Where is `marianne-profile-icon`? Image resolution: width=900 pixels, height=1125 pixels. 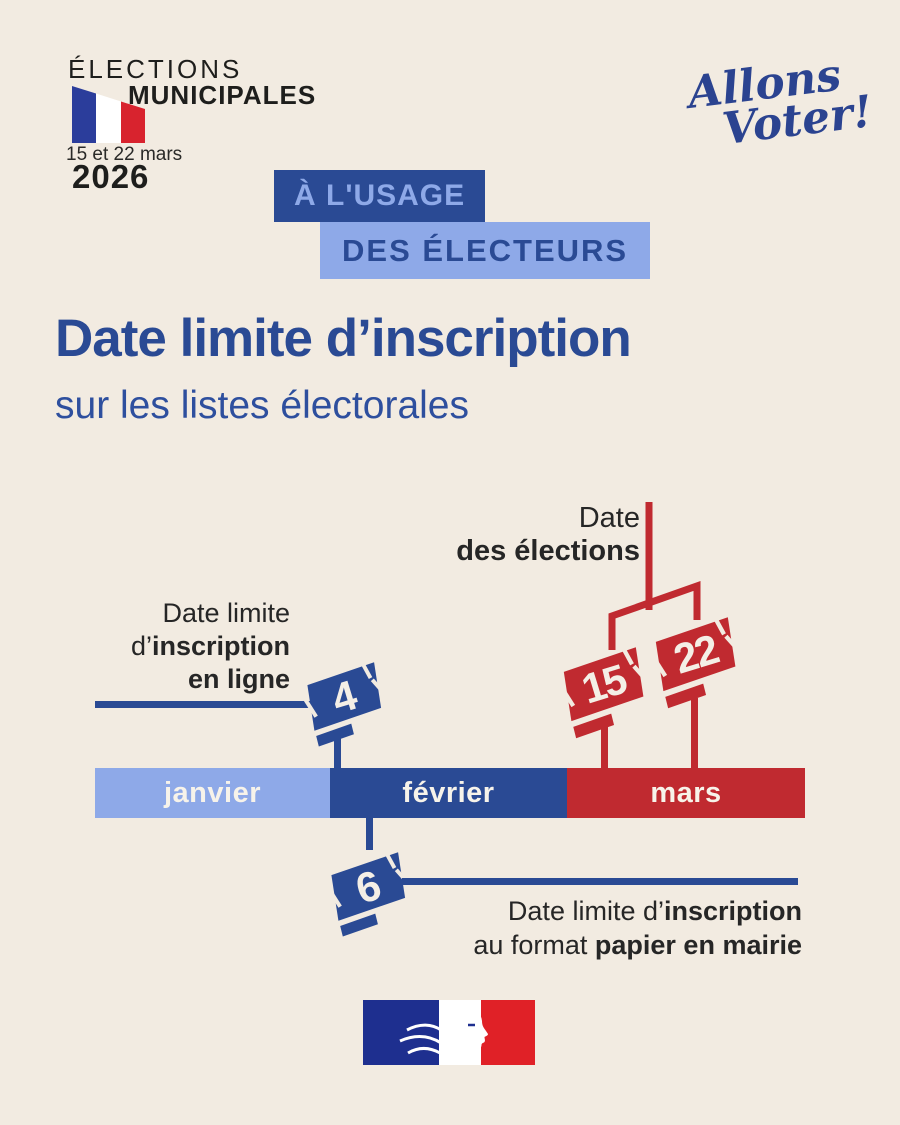 marianne-profile-icon is located at coordinates (464, 1036).